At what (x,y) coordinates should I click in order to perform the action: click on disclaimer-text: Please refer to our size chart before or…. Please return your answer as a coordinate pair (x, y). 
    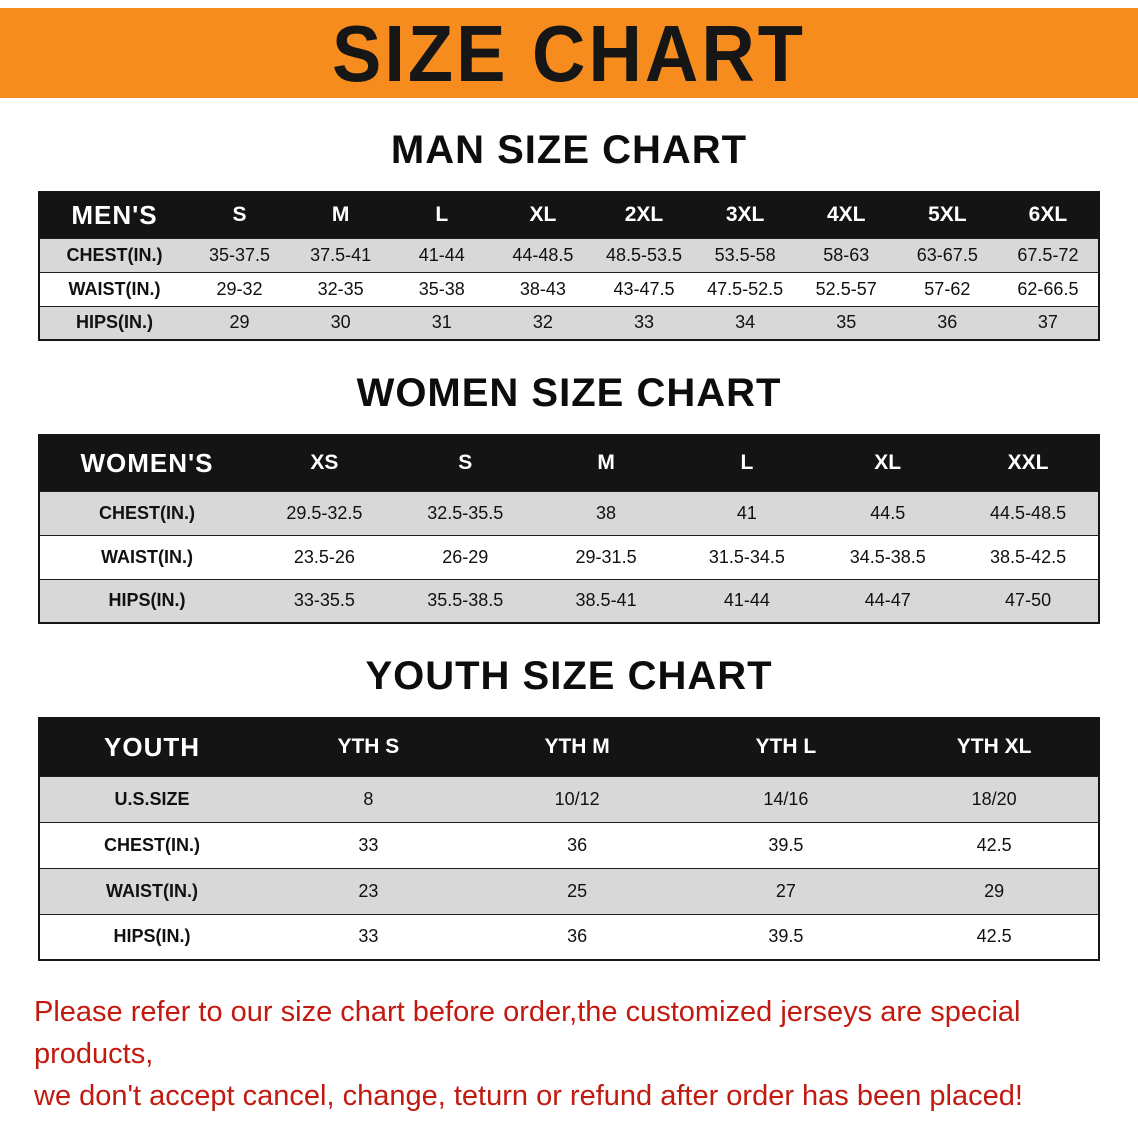
    Looking at the image, I should click on (569, 1054).